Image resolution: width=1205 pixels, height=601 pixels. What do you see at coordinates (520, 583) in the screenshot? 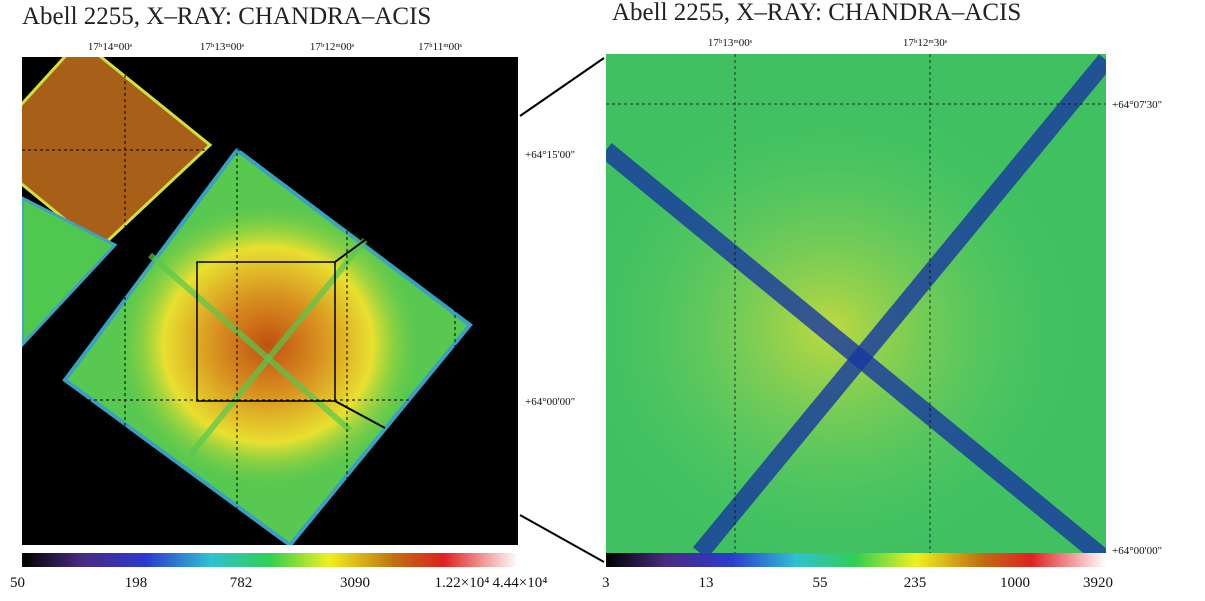
I see `colorbar-label: 4.44×10⁴` at bounding box center [520, 583].